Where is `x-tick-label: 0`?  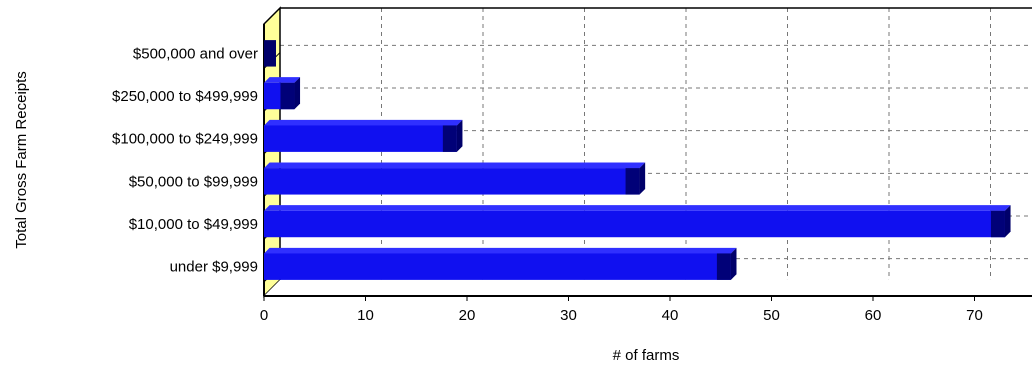
x-tick-label: 0 is located at coordinates (264, 315).